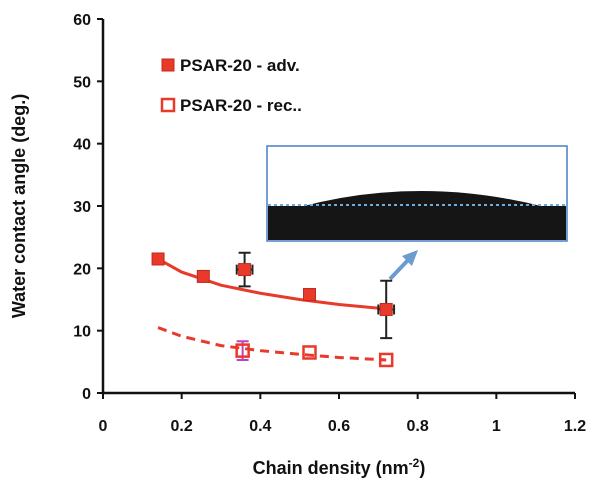  What do you see at coordinates (422, 468) in the screenshot?
I see `x-axis-label-tail: )` at bounding box center [422, 468].